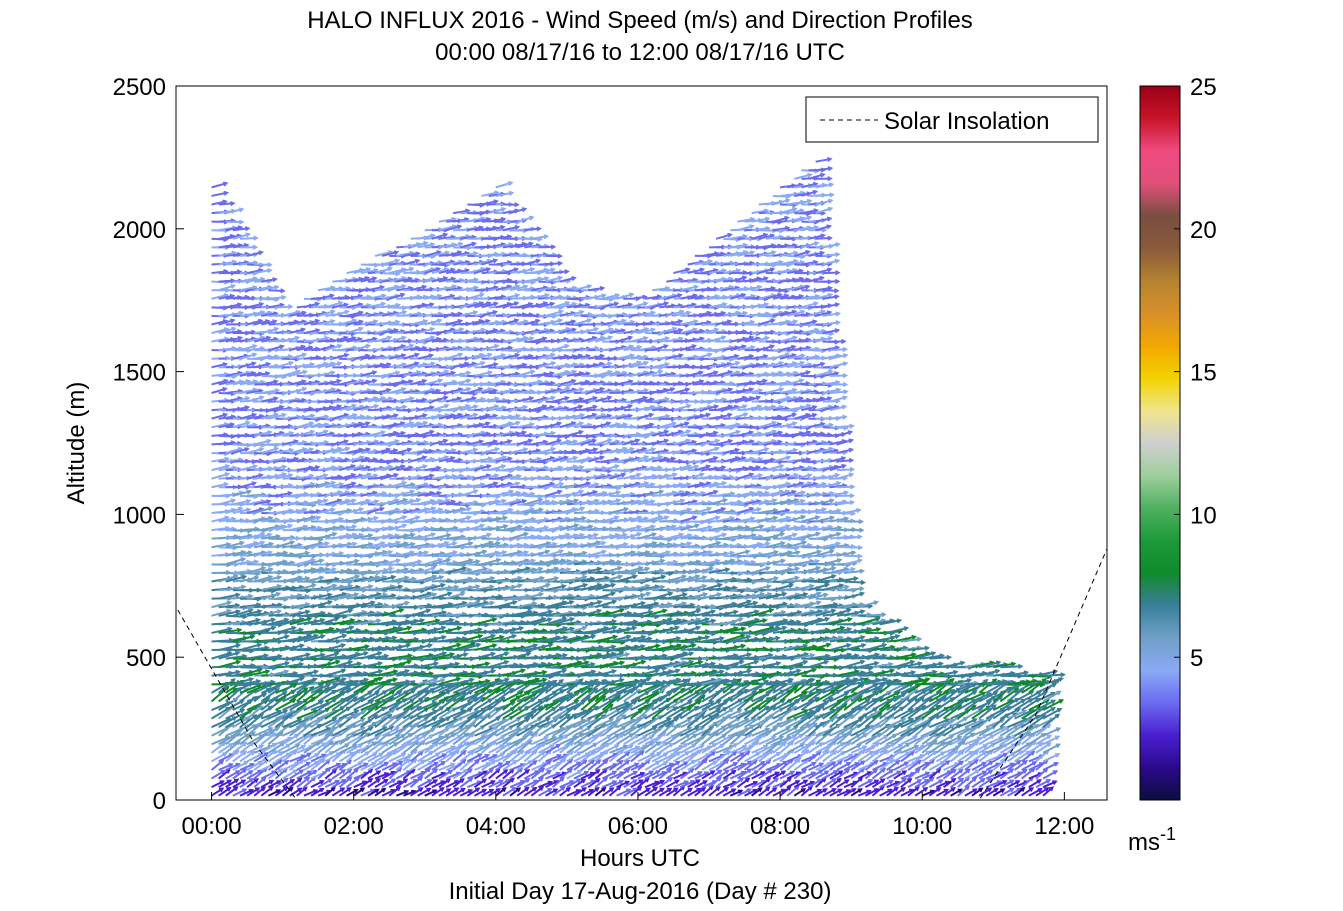 The height and width of the screenshot is (911, 1343). I want to click on chart-subtitle: 00:00 08/17/16 to 12:00 08/17/16 UTC, so click(640, 52).